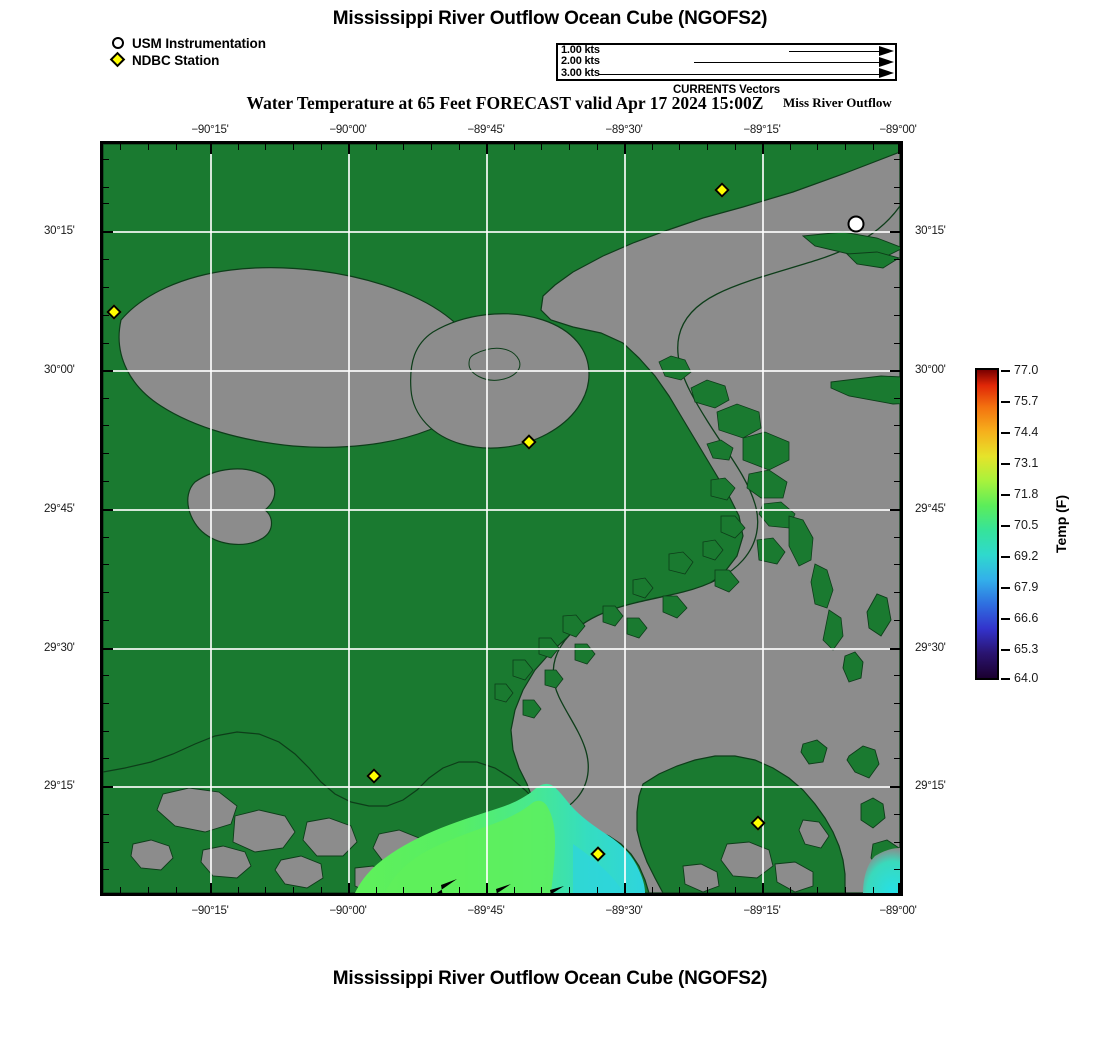 The width and height of the screenshot is (1100, 1050). I want to click on x-tick-label-top: −89°30', so click(624, 130).